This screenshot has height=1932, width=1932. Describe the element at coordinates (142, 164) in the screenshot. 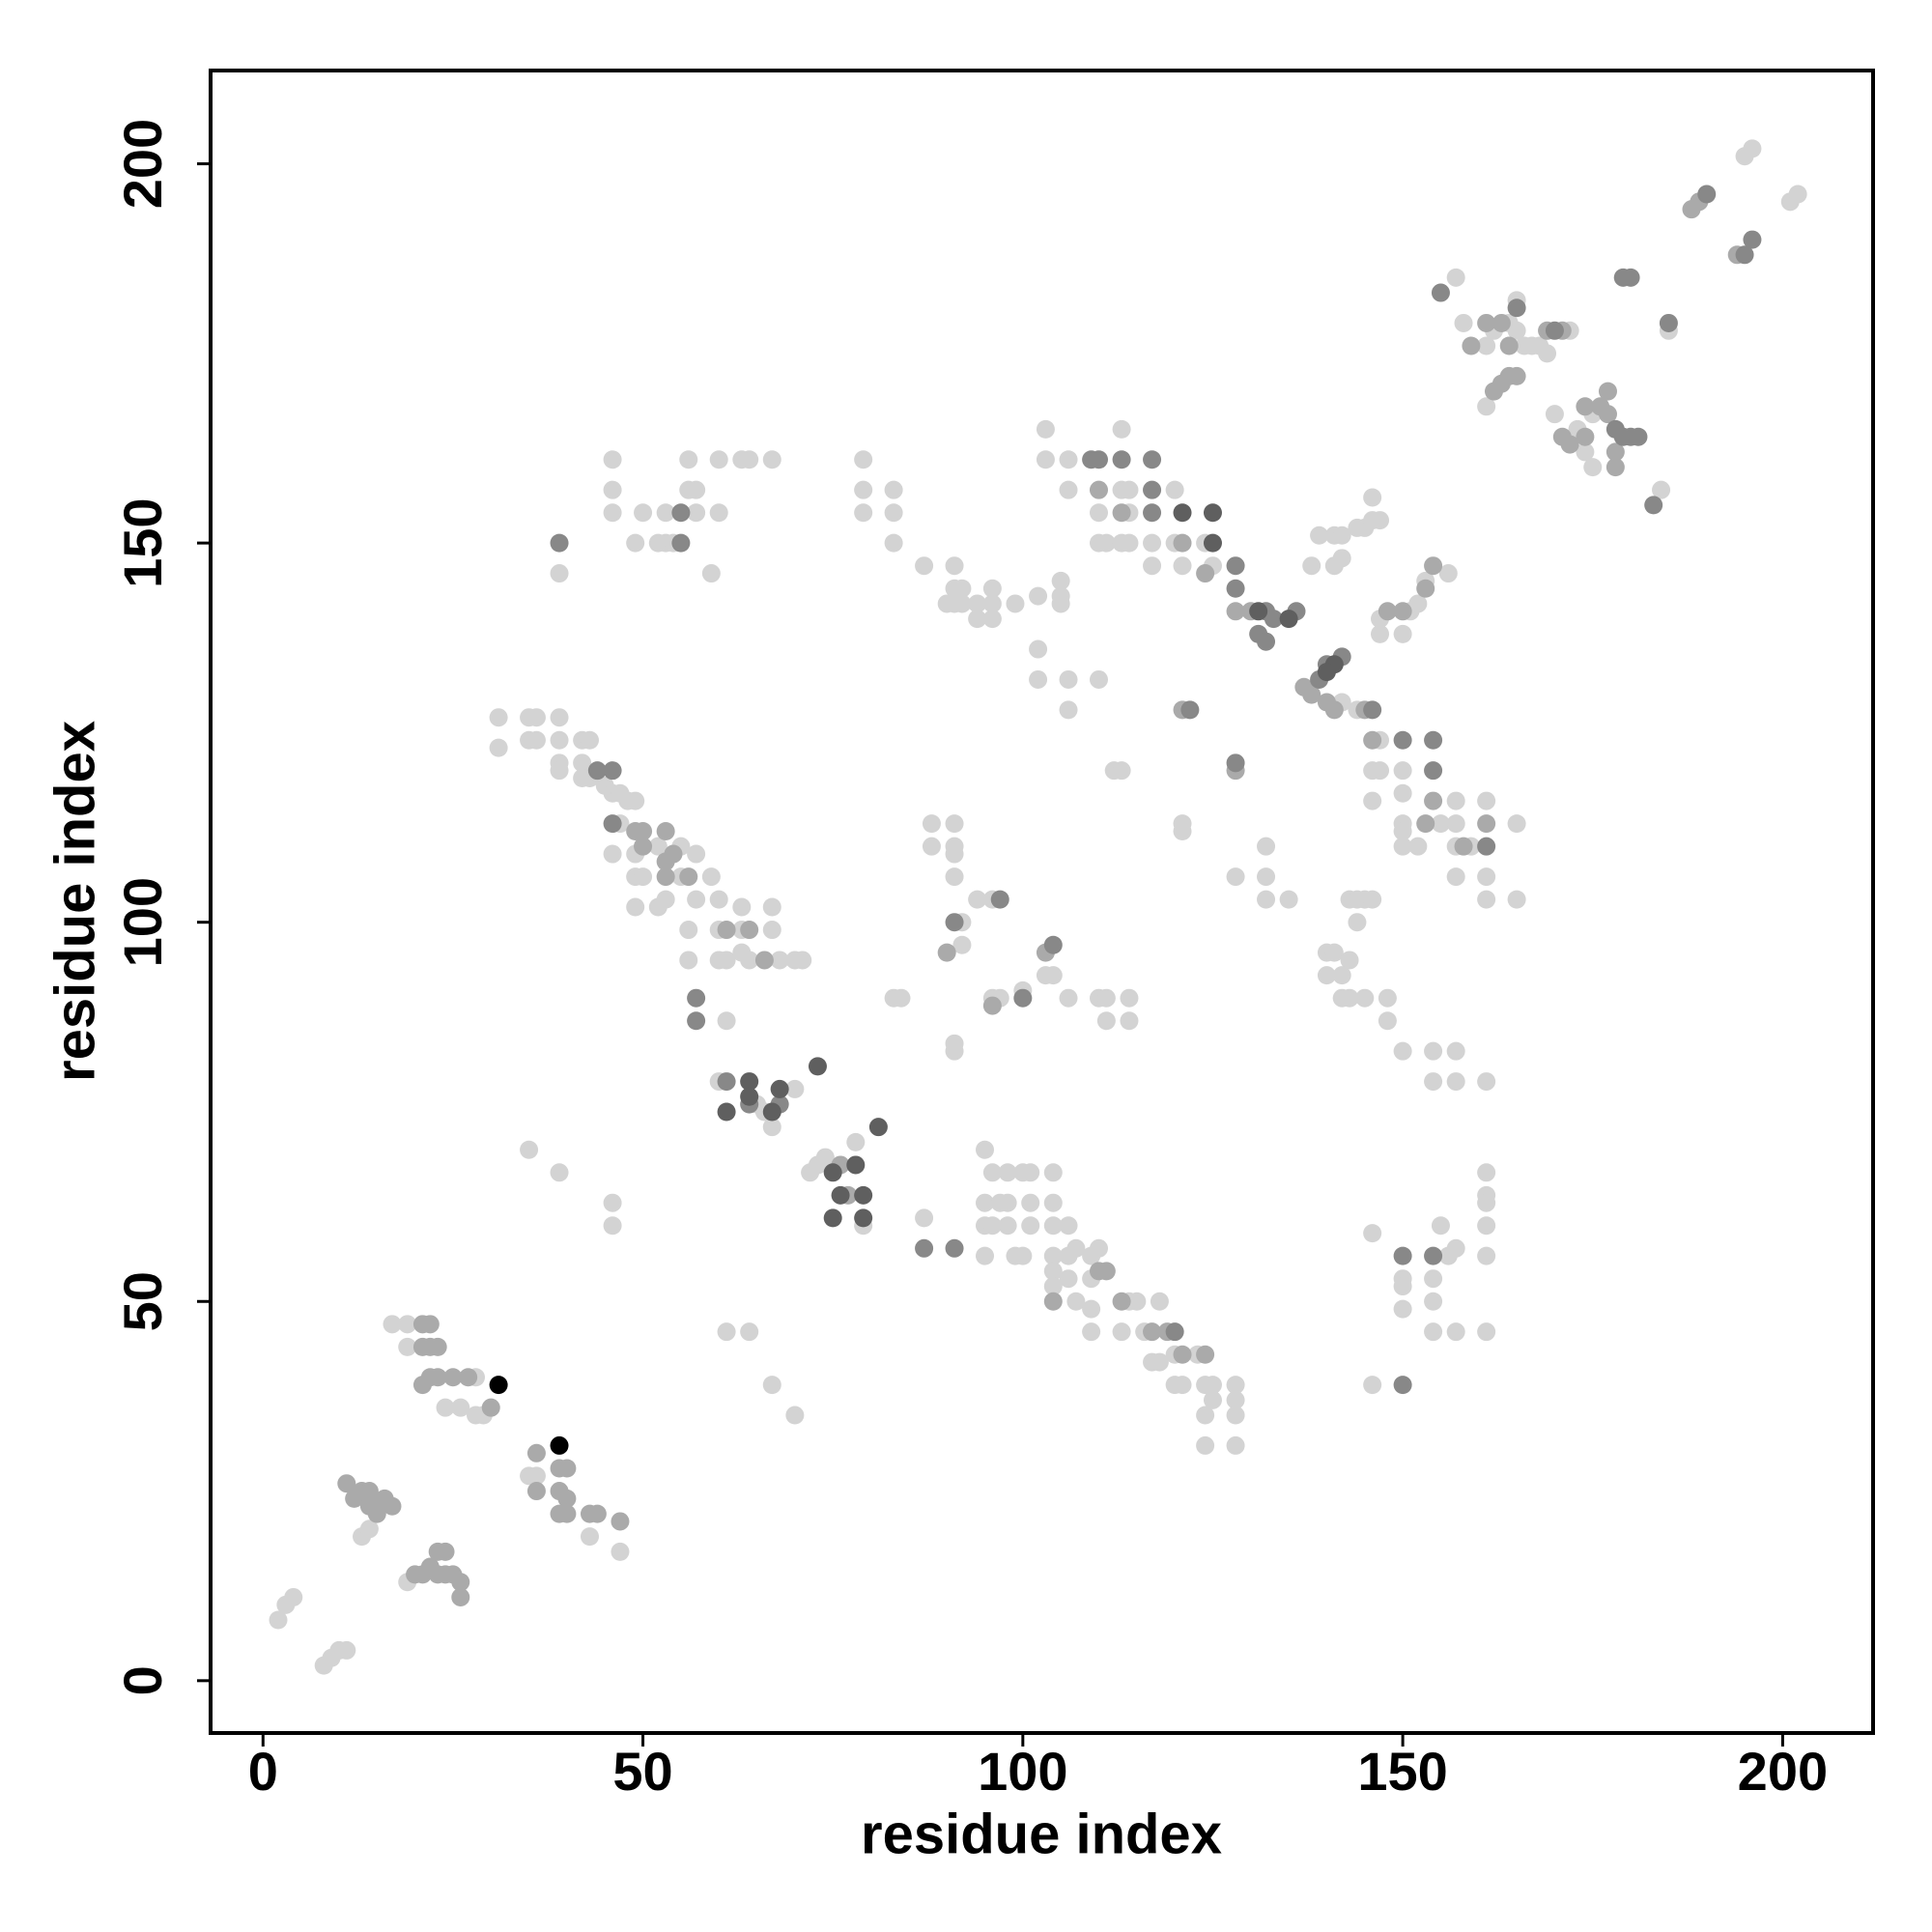

I see `y-tick-label: 200` at that location.